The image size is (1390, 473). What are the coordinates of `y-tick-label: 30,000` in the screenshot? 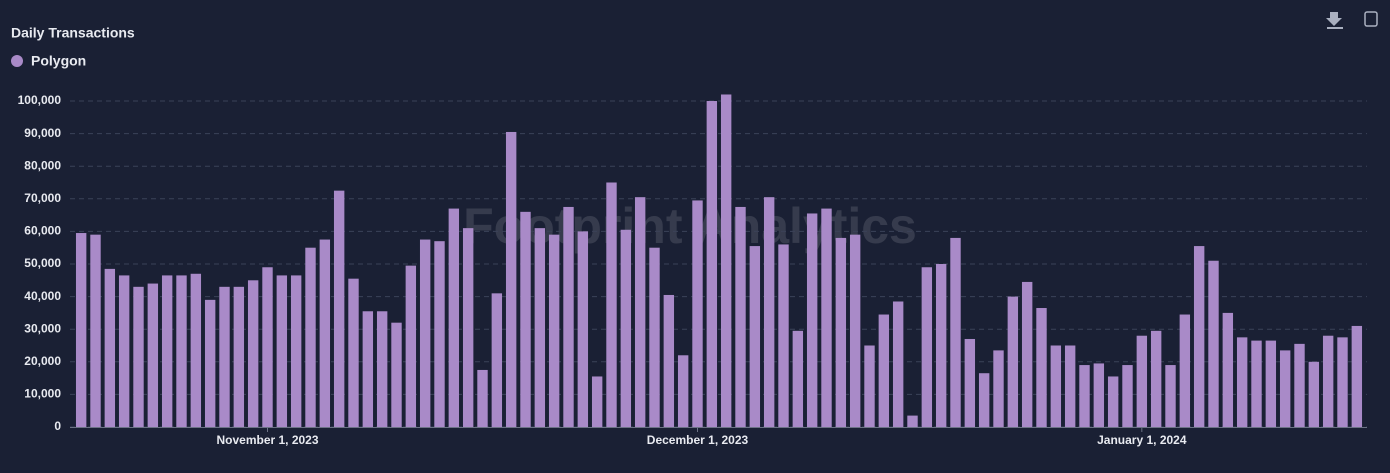 It's located at (42, 328).